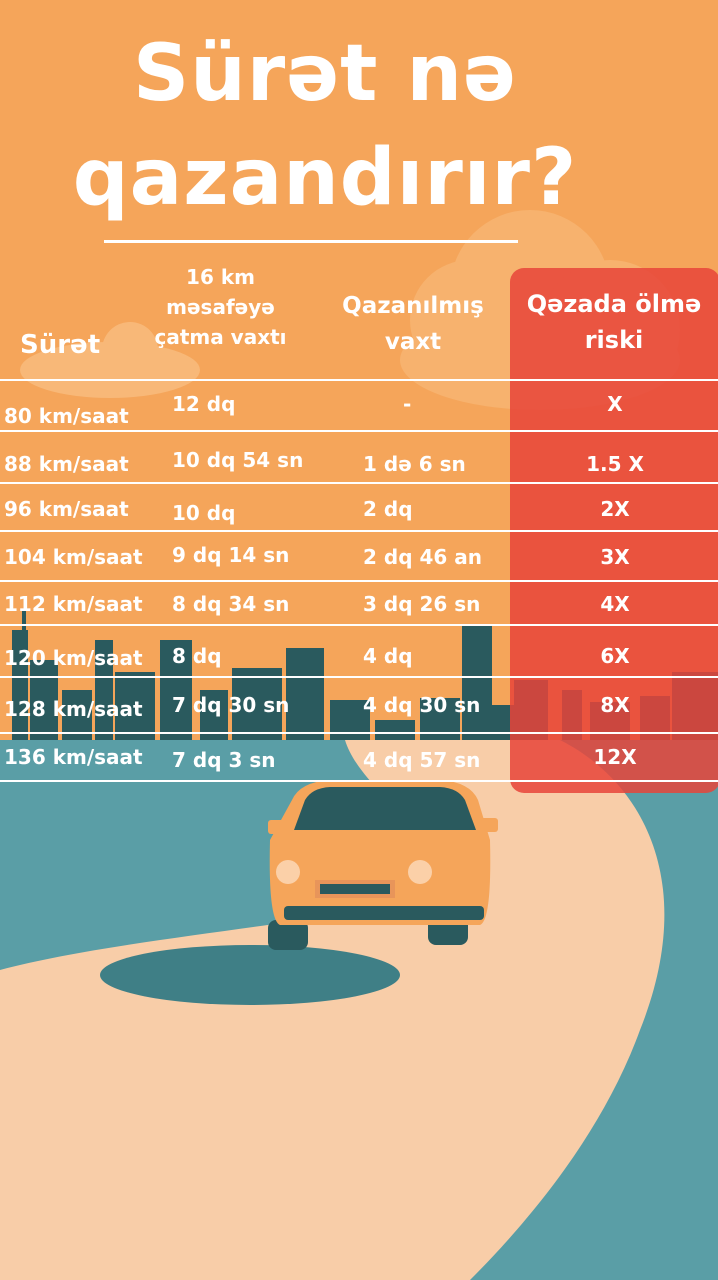 The height and width of the screenshot is (1280, 718). What do you see at coordinates (407, 404) in the screenshot?
I see `cell-gain: -` at bounding box center [407, 404].